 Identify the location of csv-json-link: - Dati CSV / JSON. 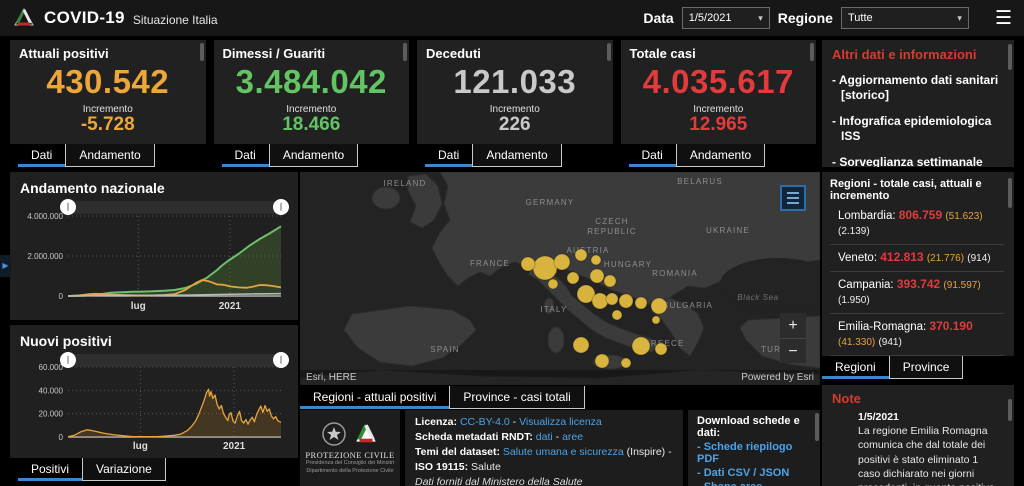
(743, 473).